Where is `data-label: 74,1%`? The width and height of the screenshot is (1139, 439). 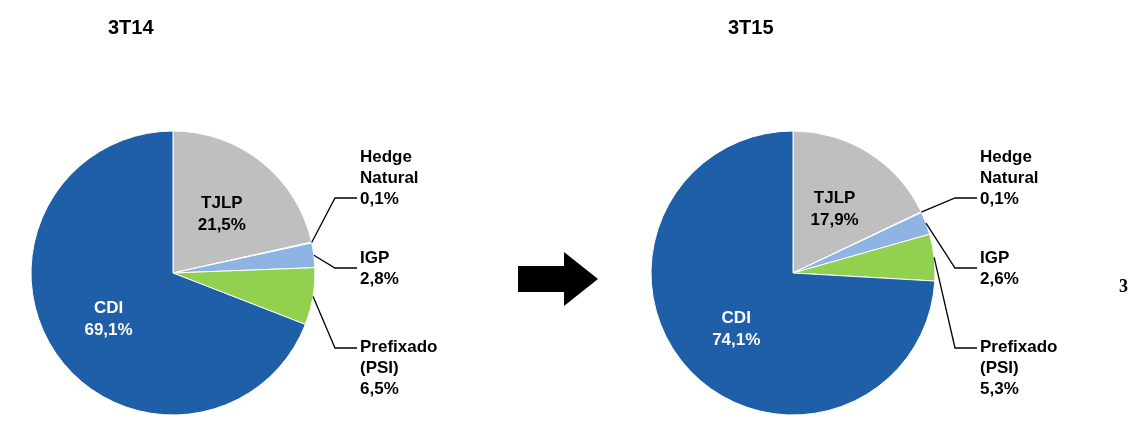 data-label: 74,1% is located at coordinates (736, 339).